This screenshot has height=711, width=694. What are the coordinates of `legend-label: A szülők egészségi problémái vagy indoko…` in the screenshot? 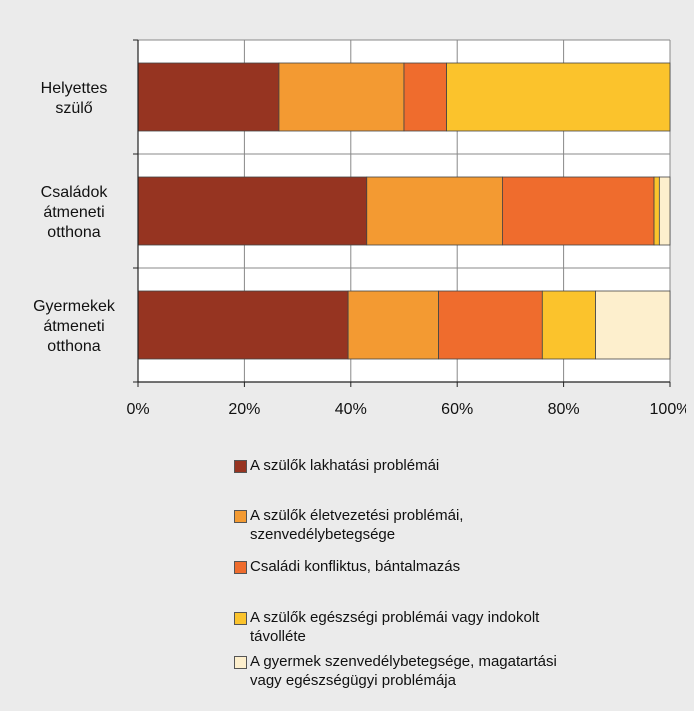 It's located at (395, 627).